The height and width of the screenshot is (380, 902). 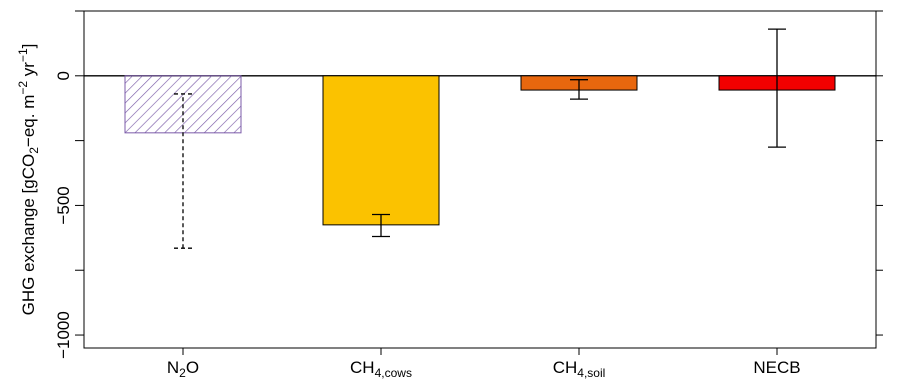 I want to click on x-tick-label: N2O, so click(x=183, y=369).